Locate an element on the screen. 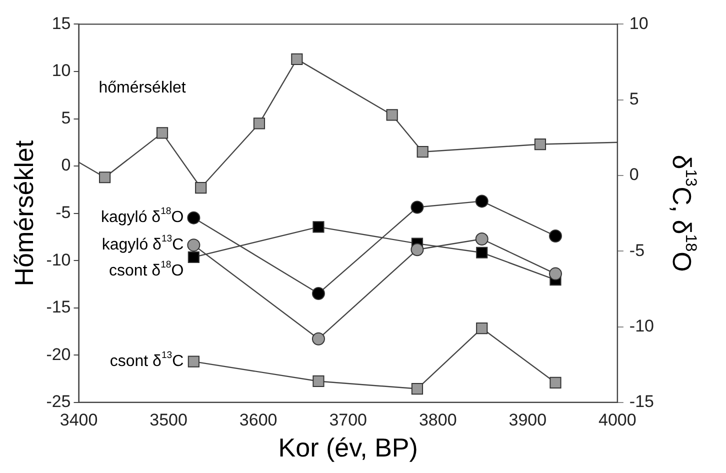 This screenshot has height=473, width=726. x-tick-label: 3800 is located at coordinates (437, 420).